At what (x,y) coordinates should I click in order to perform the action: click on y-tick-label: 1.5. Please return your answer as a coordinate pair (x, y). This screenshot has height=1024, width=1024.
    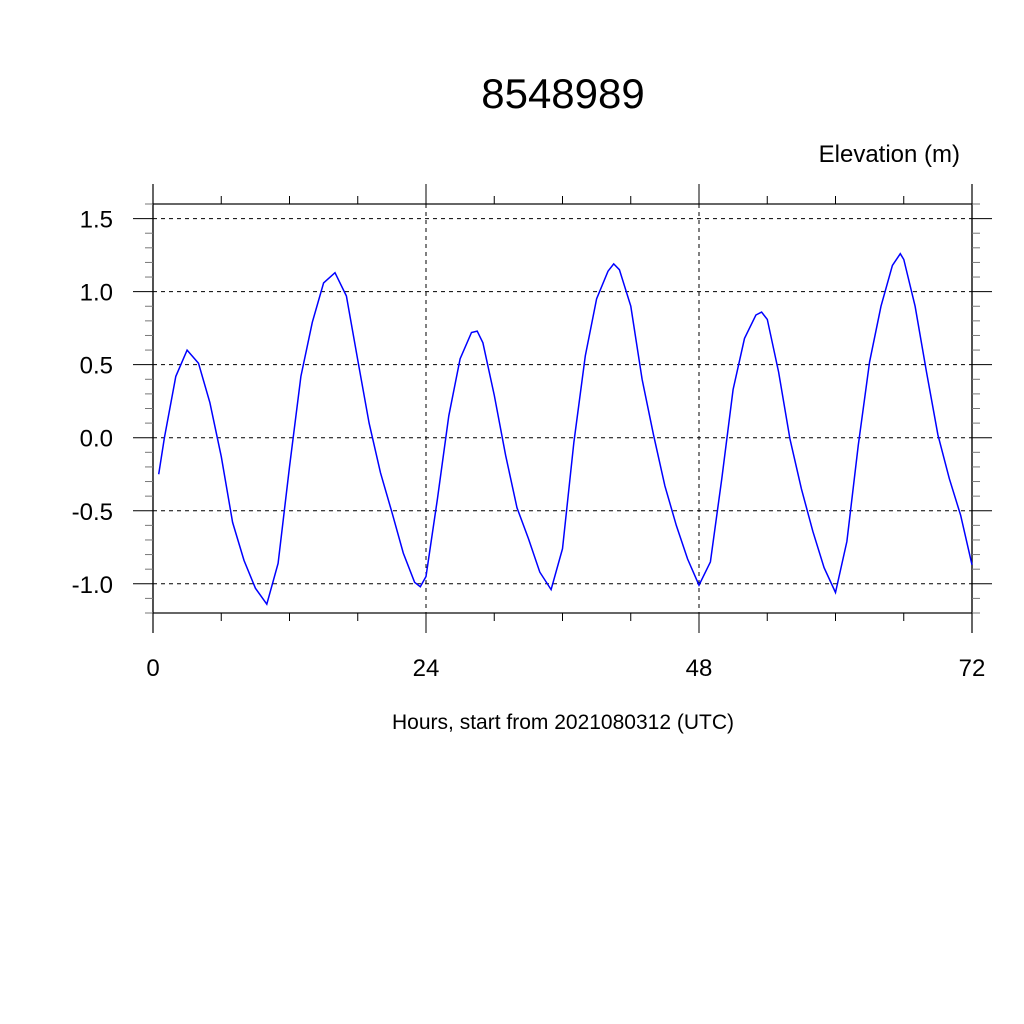
    Looking at the image, I should click on (96, 220).